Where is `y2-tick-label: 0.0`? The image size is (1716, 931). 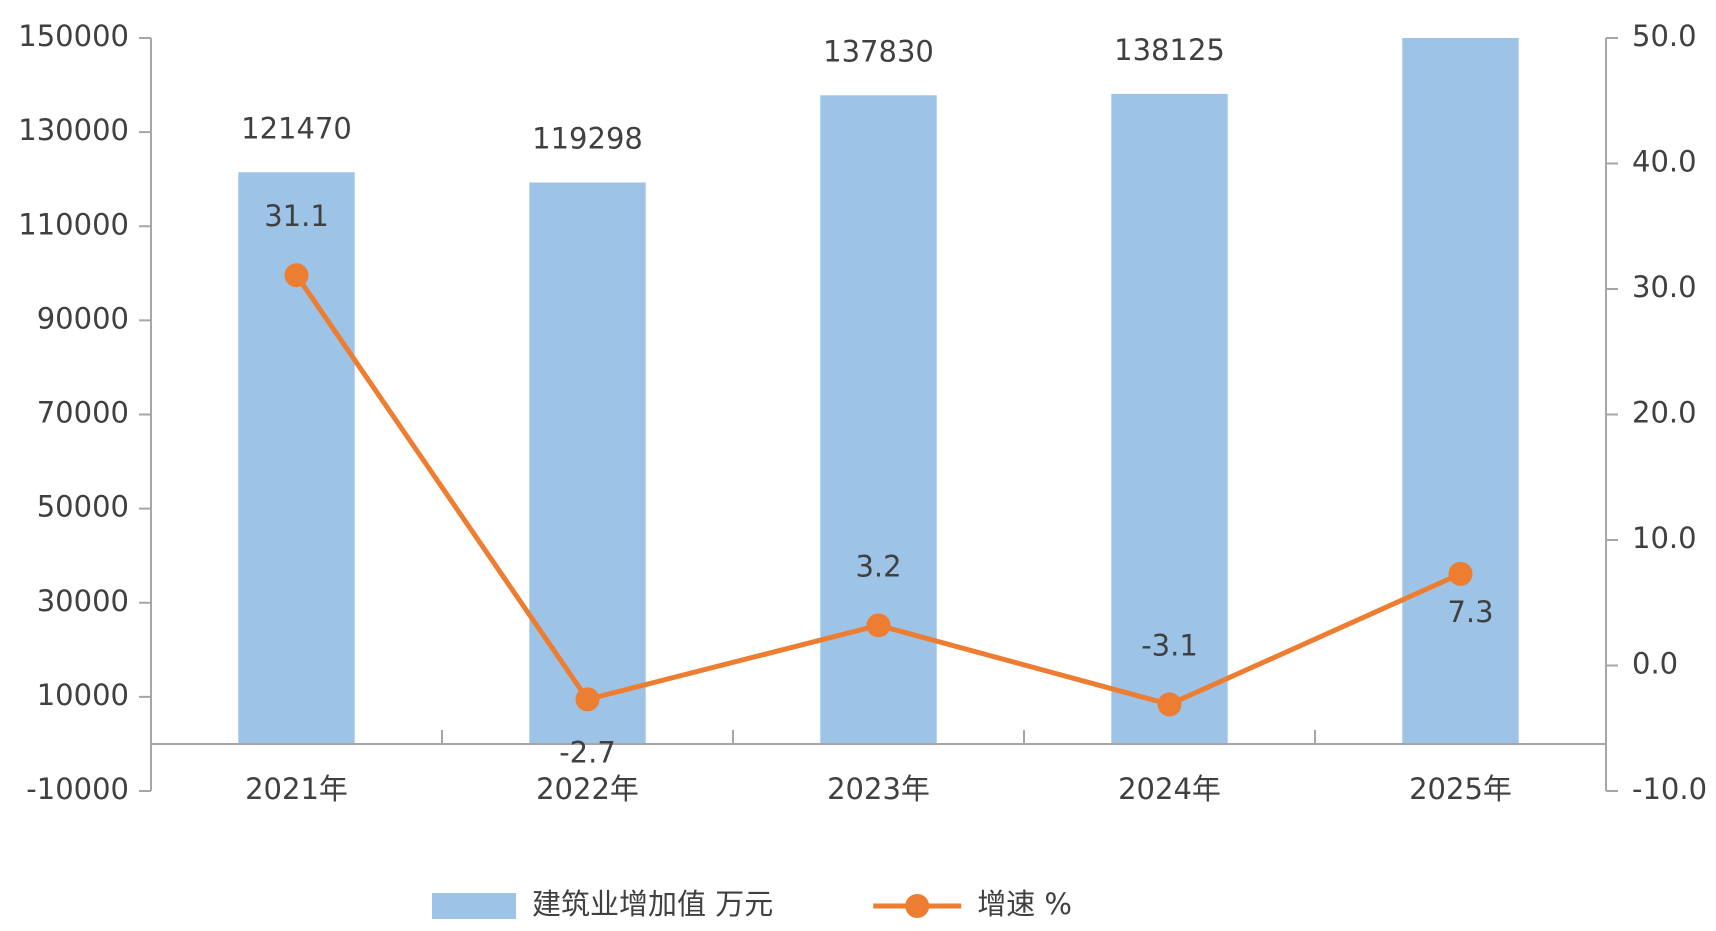
y2-tick-label: 0.0 is located at coordinates (1655, 664).